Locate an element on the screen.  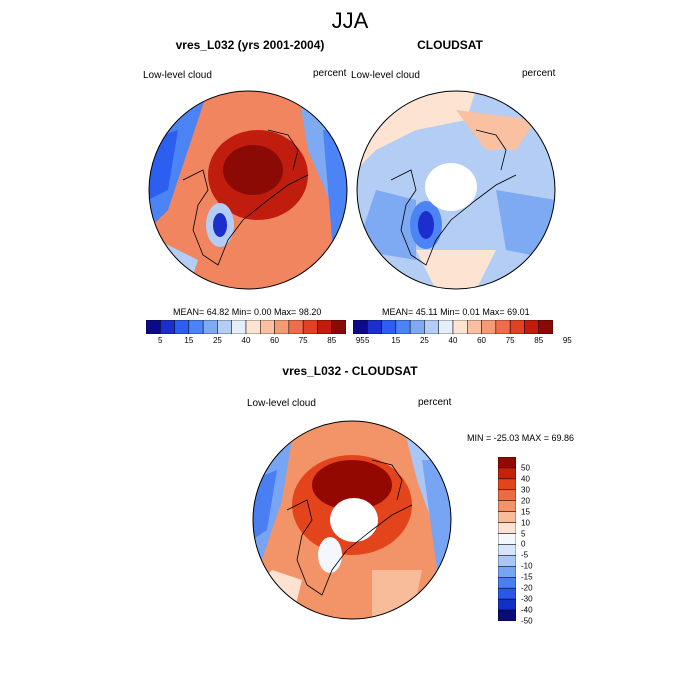
panel-3-variable-label: Low-level cloud is located at coordinates (281, 403).